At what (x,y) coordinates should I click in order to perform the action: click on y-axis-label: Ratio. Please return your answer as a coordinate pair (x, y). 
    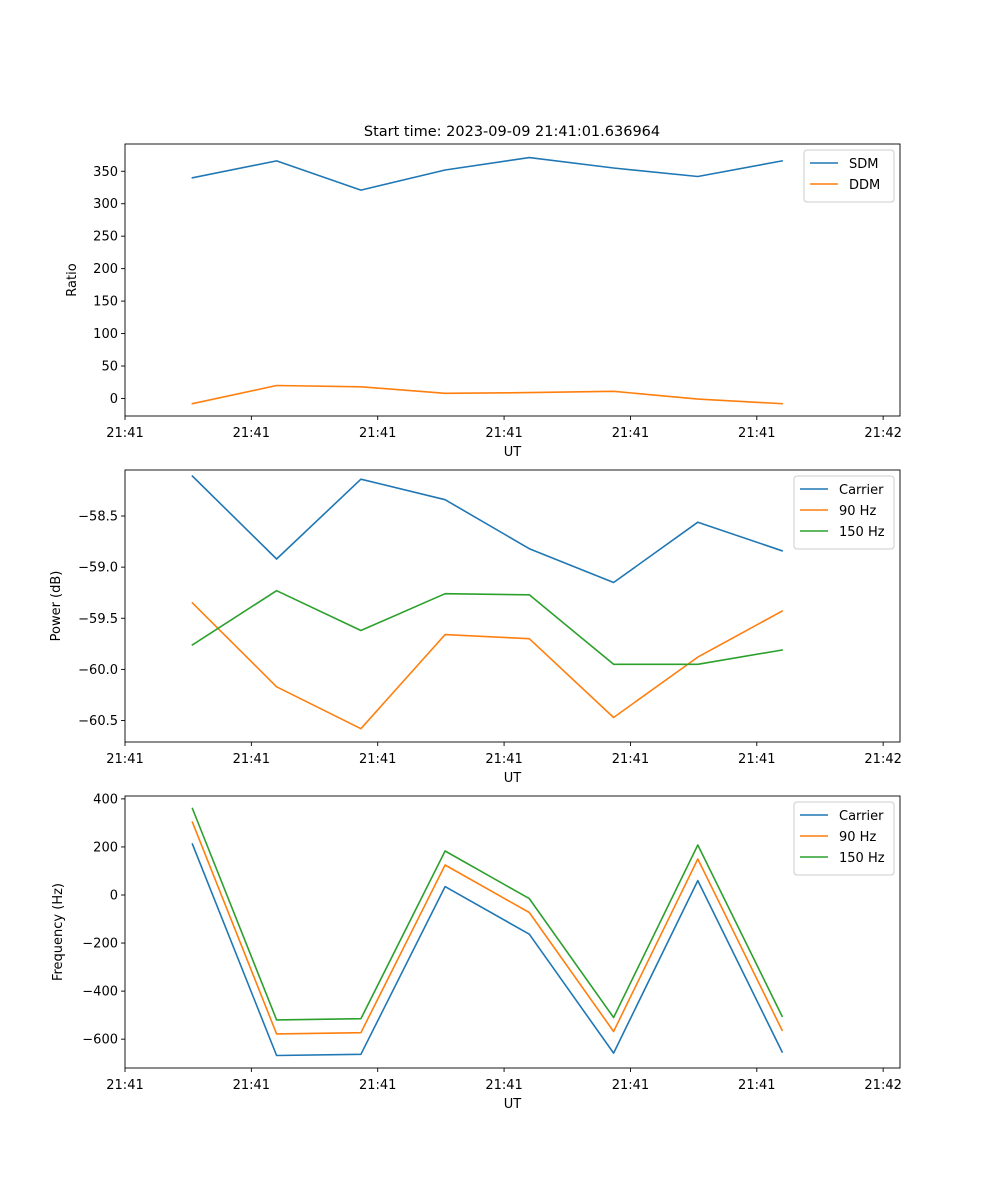
    Looking at the image, I should click on (72, 279).